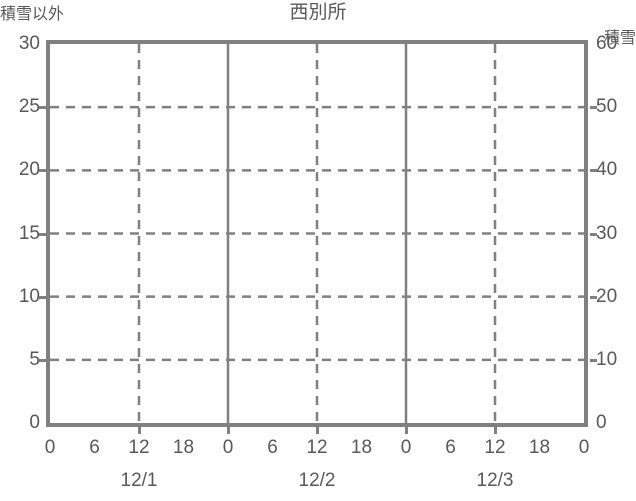 The height and width of the screenshot is (501, 636). Describe the element at coordinates (317, 480) in the screenshot. I see `x-axis-day-label: 12/2` at that location.